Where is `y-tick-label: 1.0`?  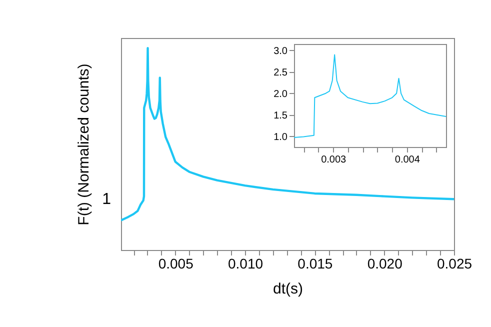
y-tick-label: 1.0 is located at coordinates (281, 137).